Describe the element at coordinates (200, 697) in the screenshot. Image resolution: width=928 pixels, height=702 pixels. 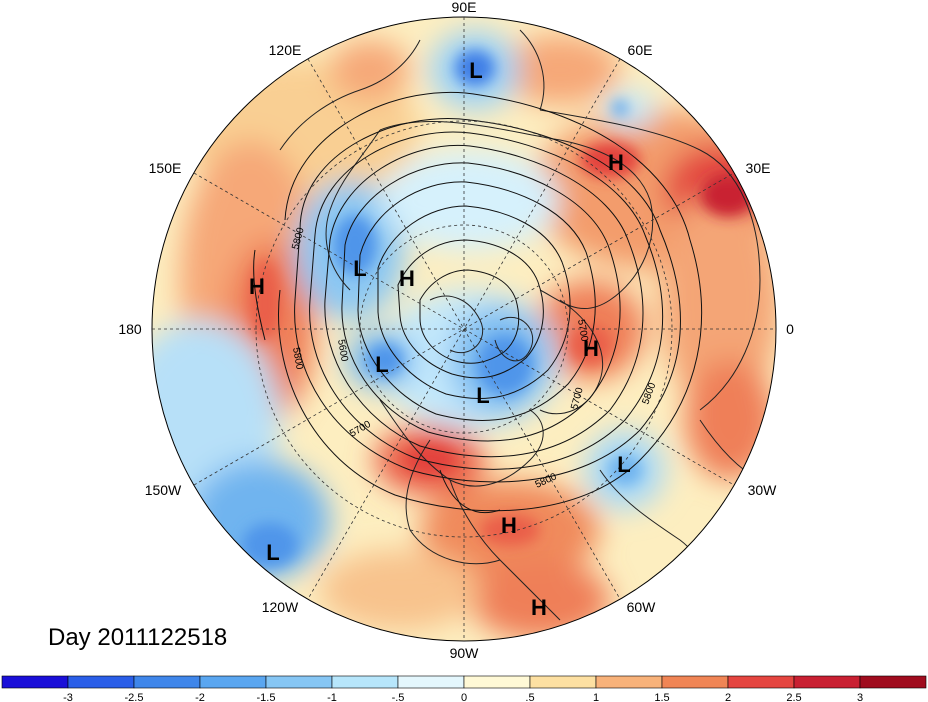
I see `colorbar-tick-label: -2` at that location.